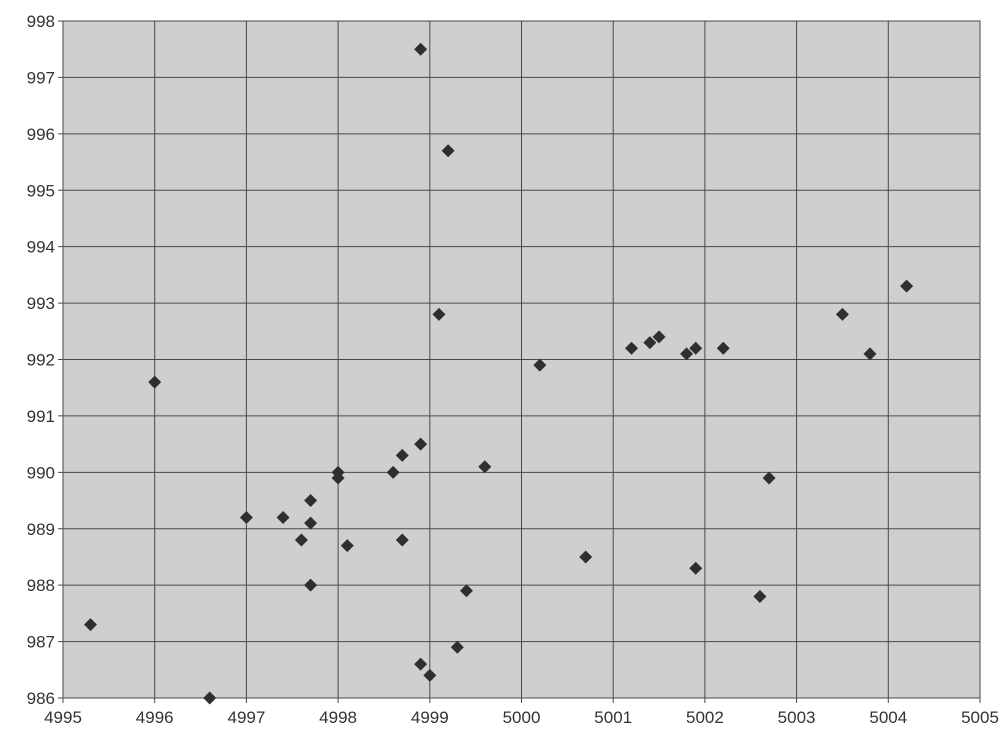 This screenshot has width=1006, height=740. What do you see at coordinates (430, 717) in the screenshot?
I see `x-tick-label: 4999` at bounding box center [430, 717].